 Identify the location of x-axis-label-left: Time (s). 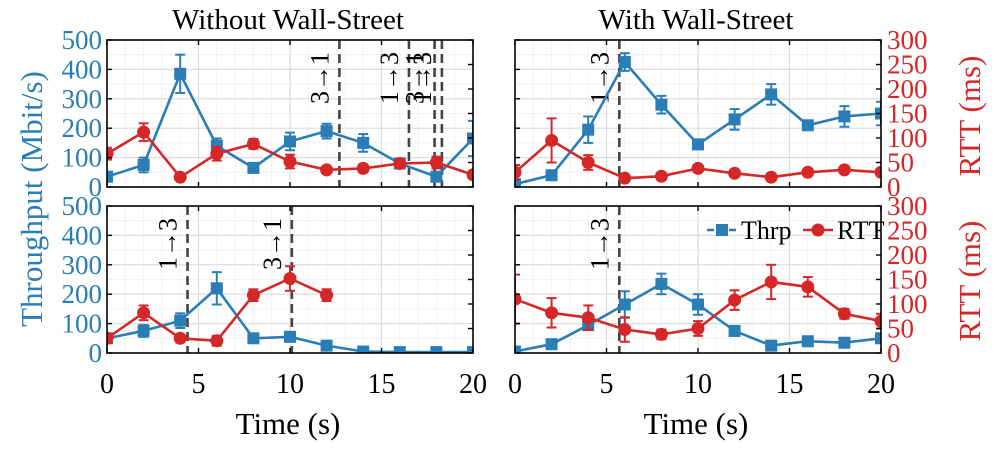
(288, 423).